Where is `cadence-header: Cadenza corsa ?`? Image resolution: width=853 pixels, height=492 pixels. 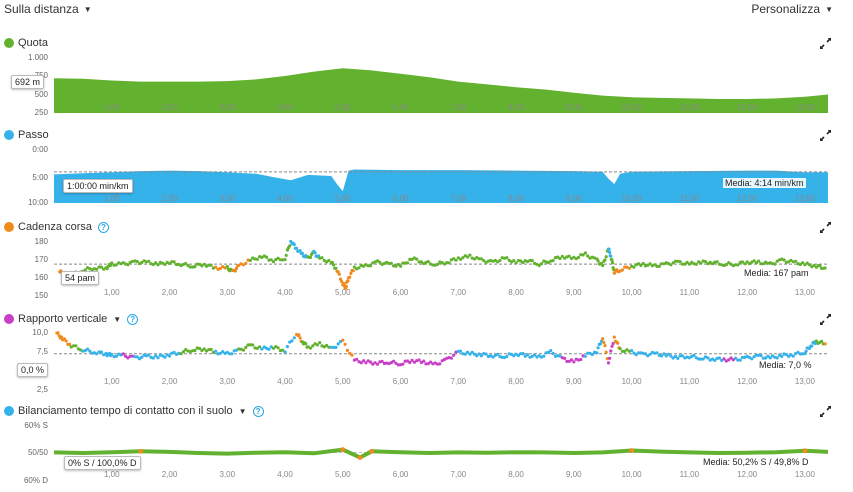
cadence-header: Cadenza corsa ? is located at coordinates (56, 227).